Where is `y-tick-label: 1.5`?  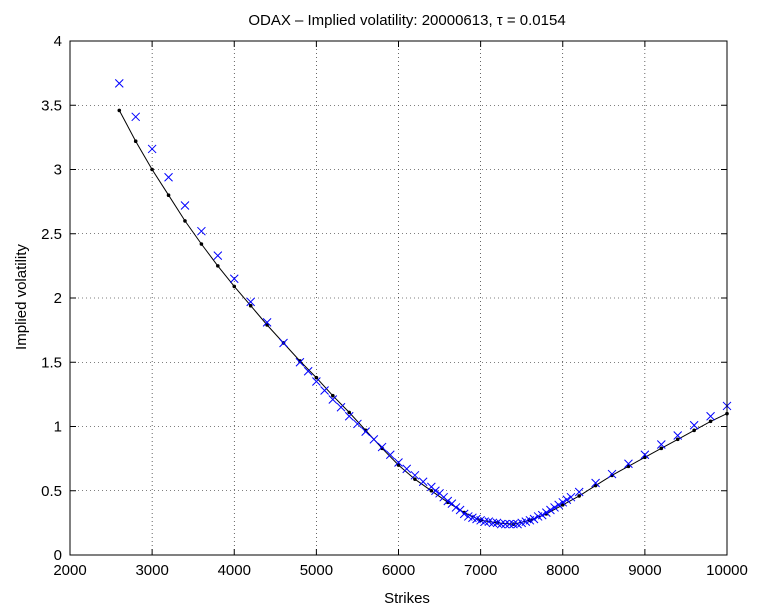
y-tick-label: 1.5 is located at coordinates (51, 362).